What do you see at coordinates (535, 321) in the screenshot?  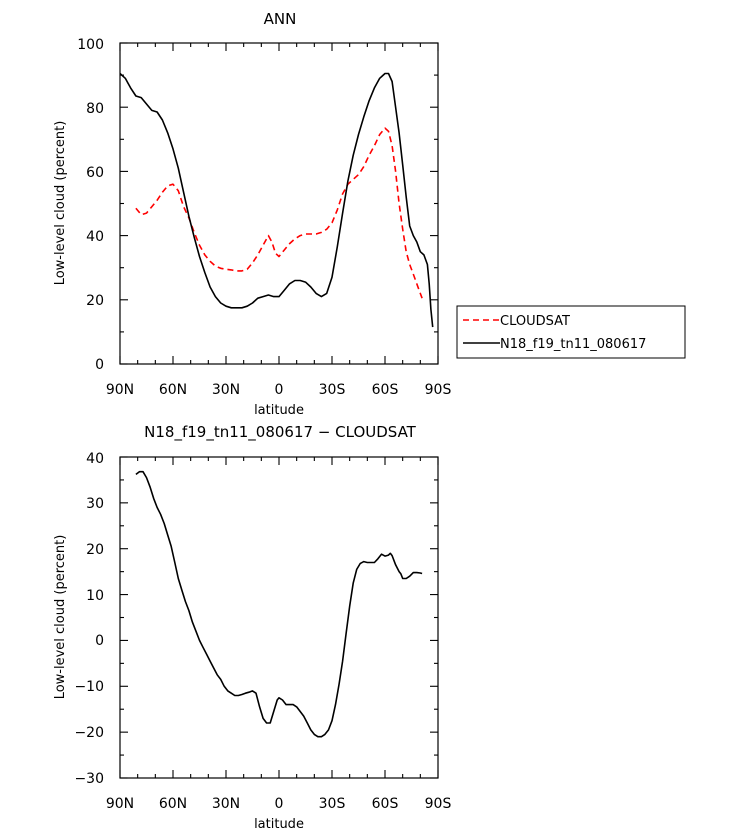 I see `legend-label-cloudsat: CLOUDSAT` at bounding box center [535, 321].